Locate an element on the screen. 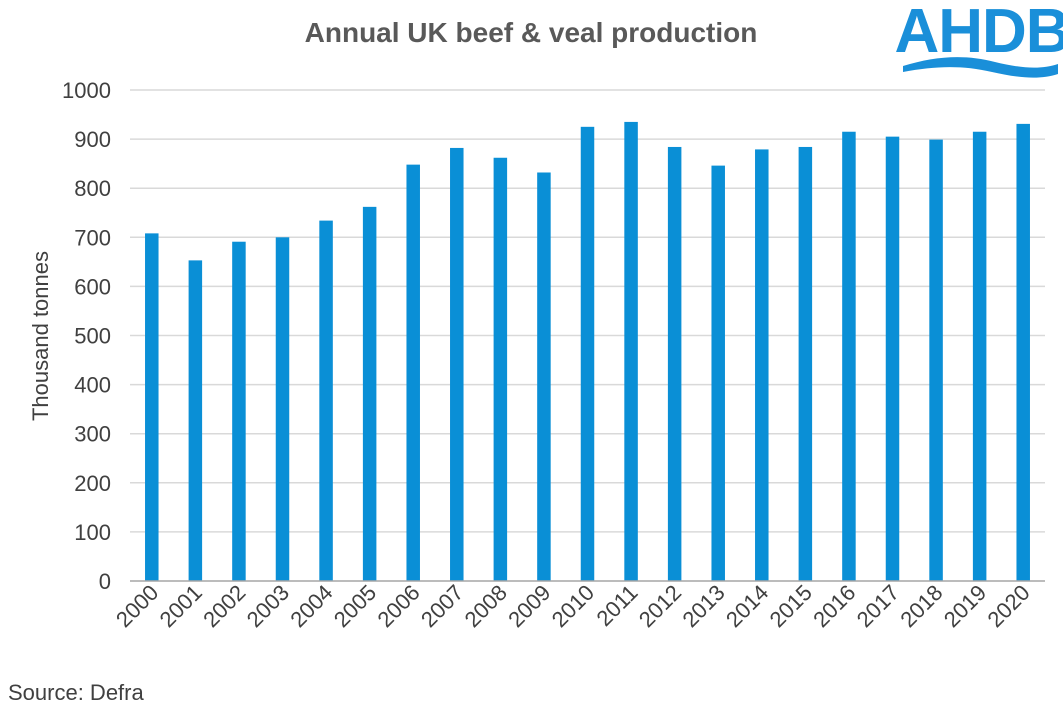 The height and width of the screenshot is (709, 1063). logo-wave is located at coordinates (980, 67).